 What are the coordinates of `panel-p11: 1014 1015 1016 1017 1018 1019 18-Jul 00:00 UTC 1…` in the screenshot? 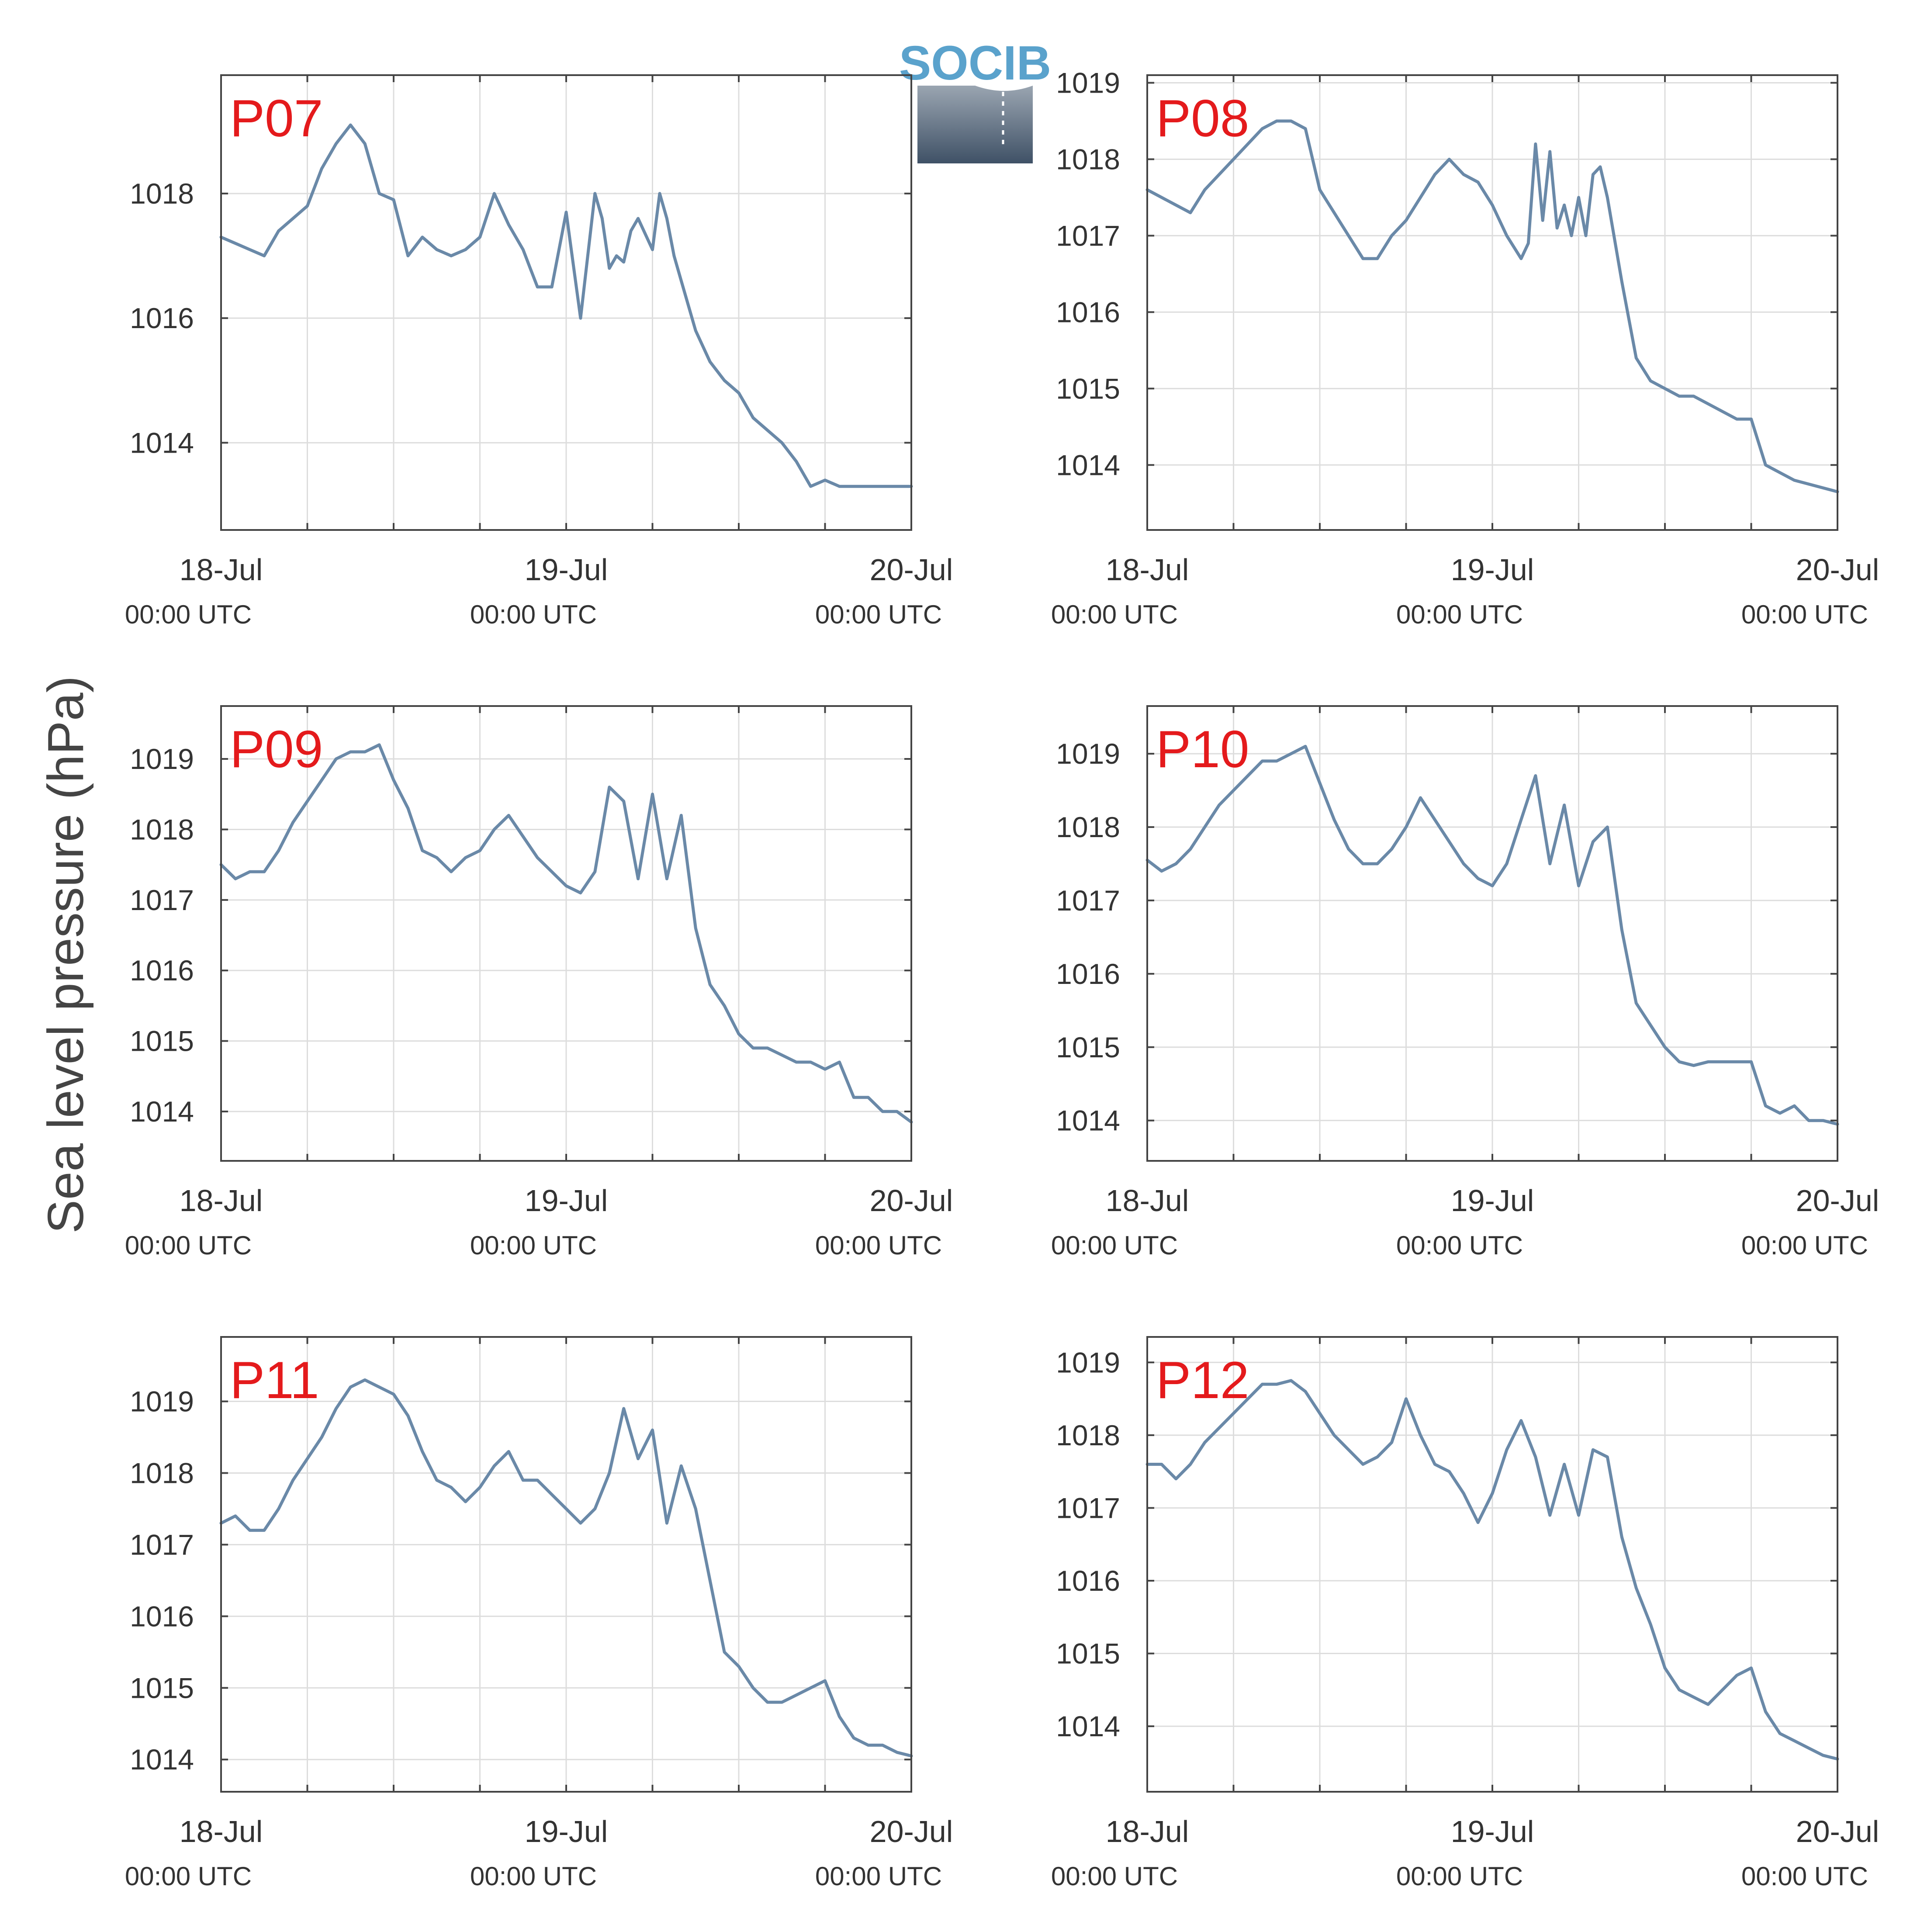 It's located at (539, 1613).